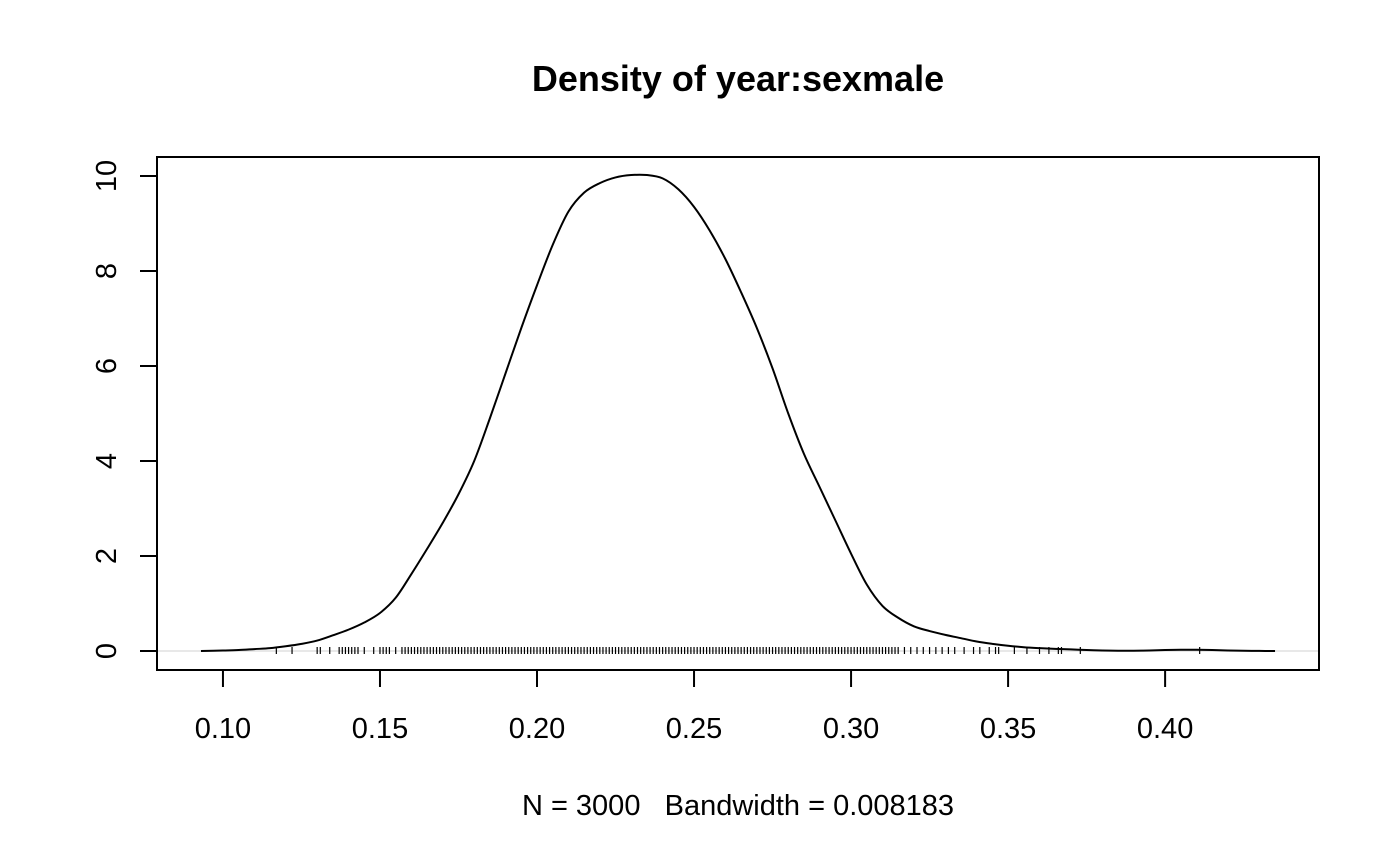  Describe the element at coordinates (738, 806) in the screenshot. I see `x-axis-label: N = 3000 Bandwidth = 0.008183` at that location.